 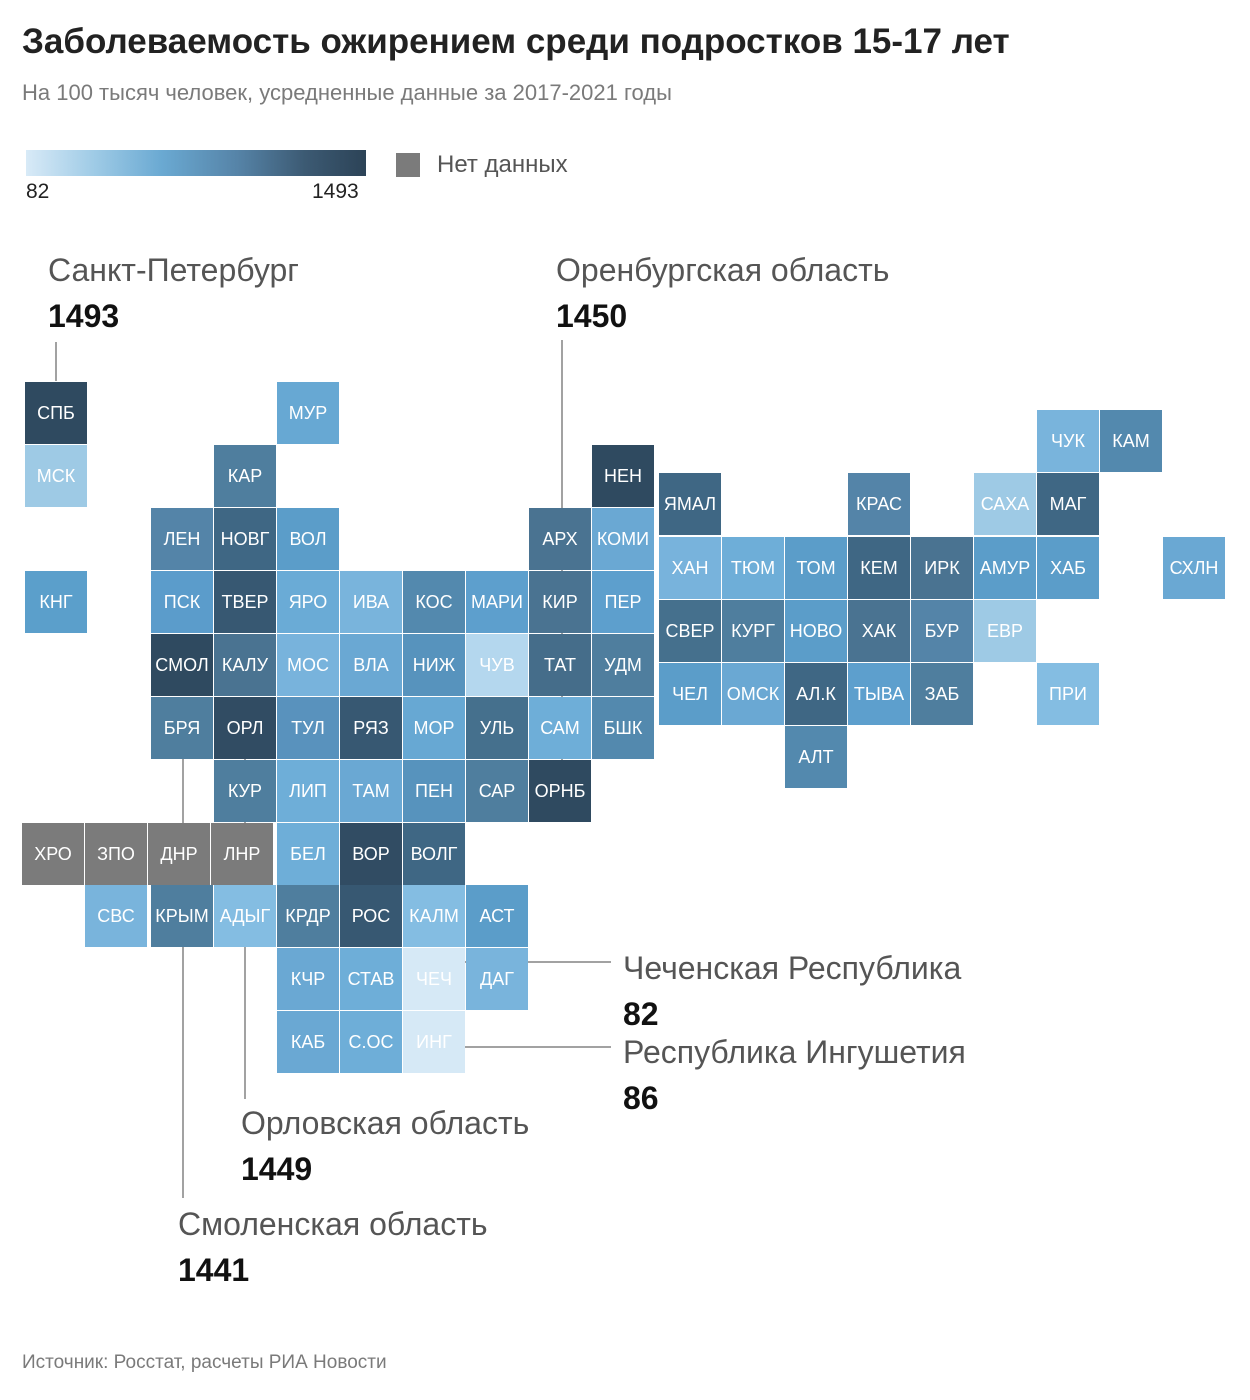 I want to click on callout-name-ingushetia: Республика Ингушетия, so click(x=794, y=1052).